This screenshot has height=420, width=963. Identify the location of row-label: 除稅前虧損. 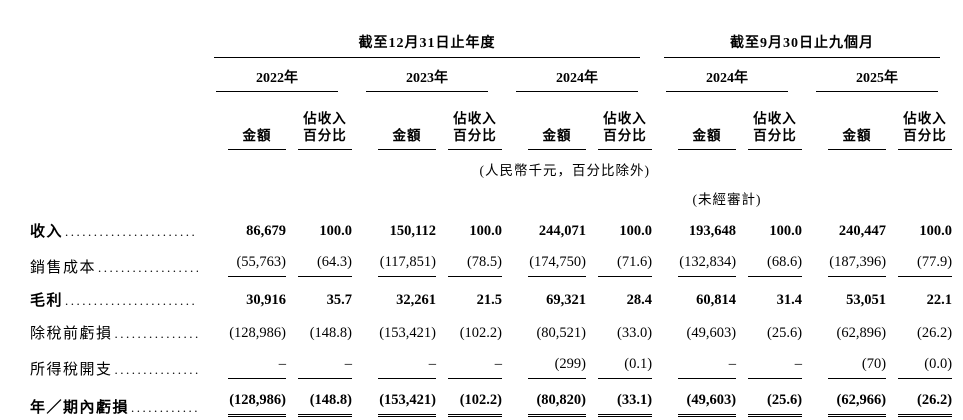
(116, 326).